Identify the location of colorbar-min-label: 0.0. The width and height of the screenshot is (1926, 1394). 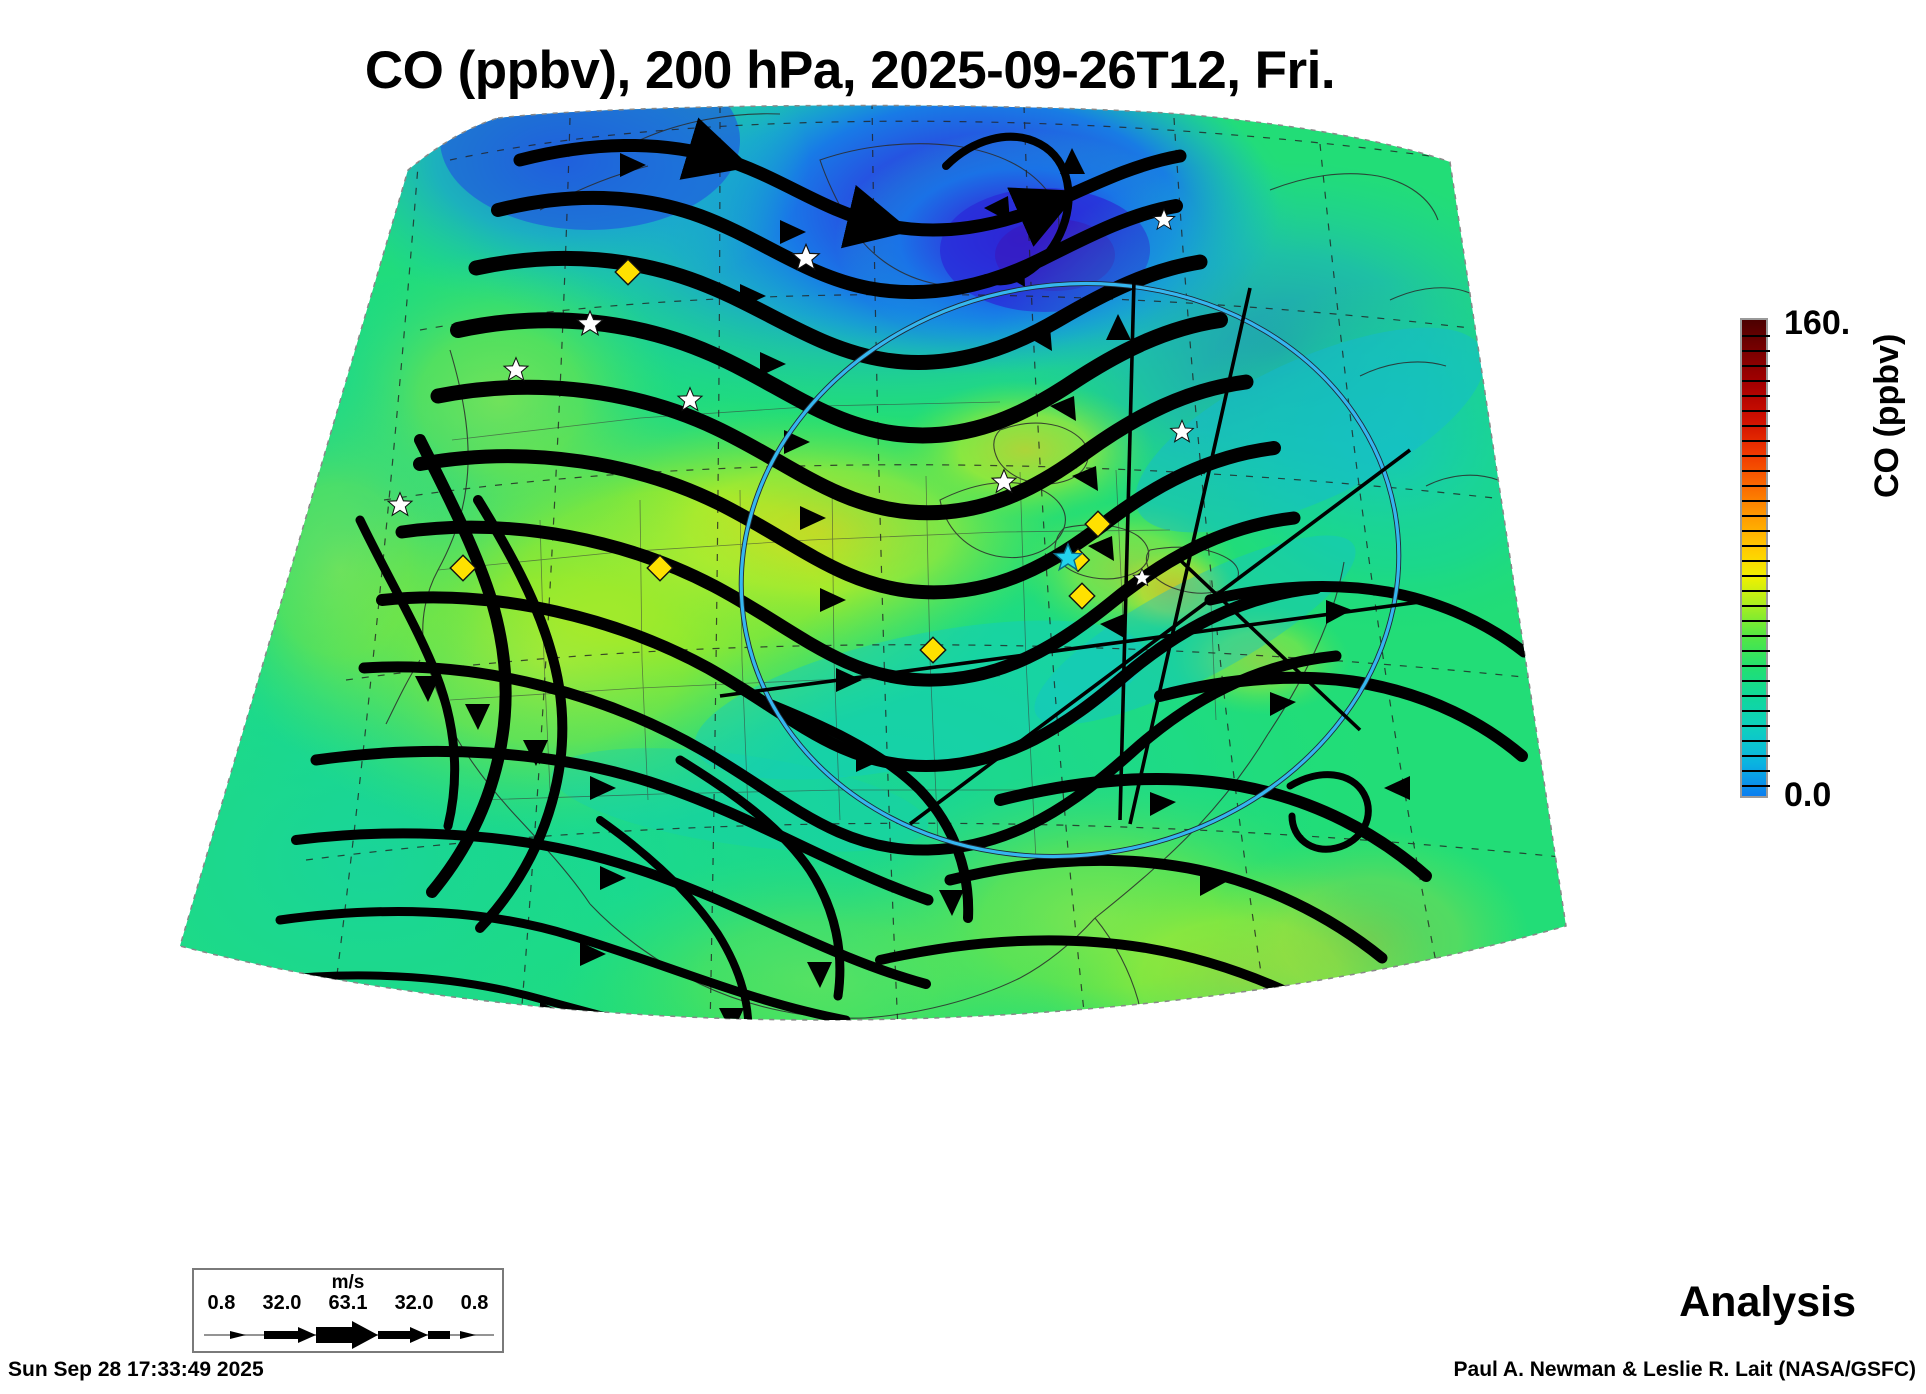
(1808, 795).